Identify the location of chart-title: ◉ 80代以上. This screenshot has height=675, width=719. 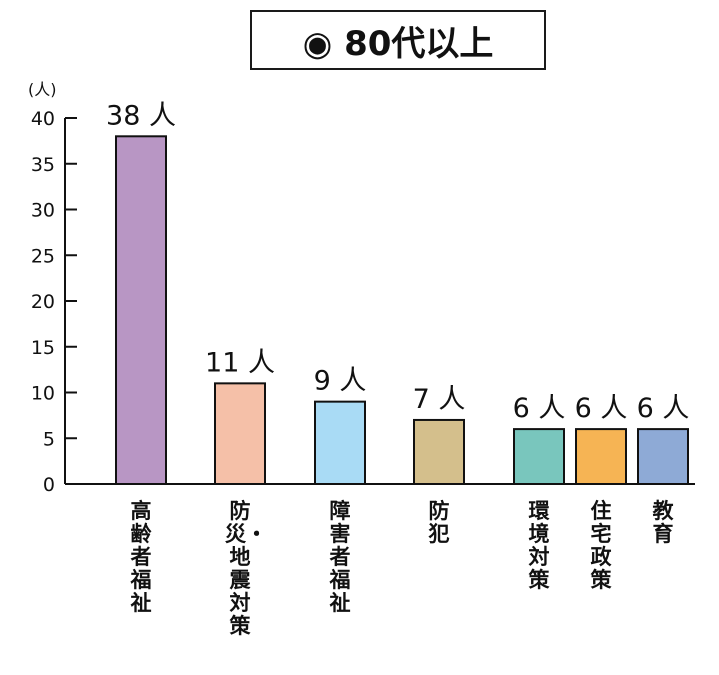
(398, 40).